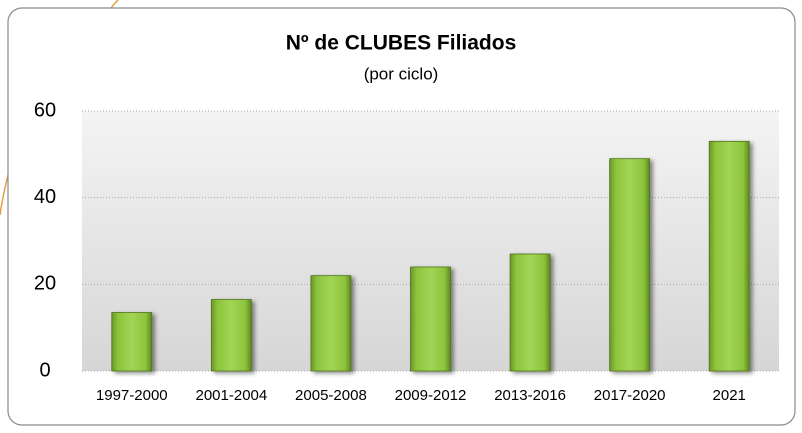  What do you see at coordinates (44, 370) in the screenshot?
I see `y-tick-label: 0` at bounding box center [44, 370].